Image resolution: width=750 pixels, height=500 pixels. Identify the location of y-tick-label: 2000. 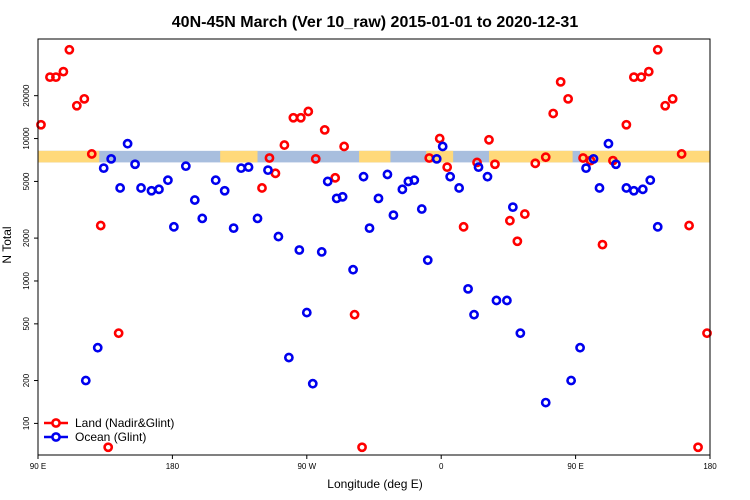
(26, 238).